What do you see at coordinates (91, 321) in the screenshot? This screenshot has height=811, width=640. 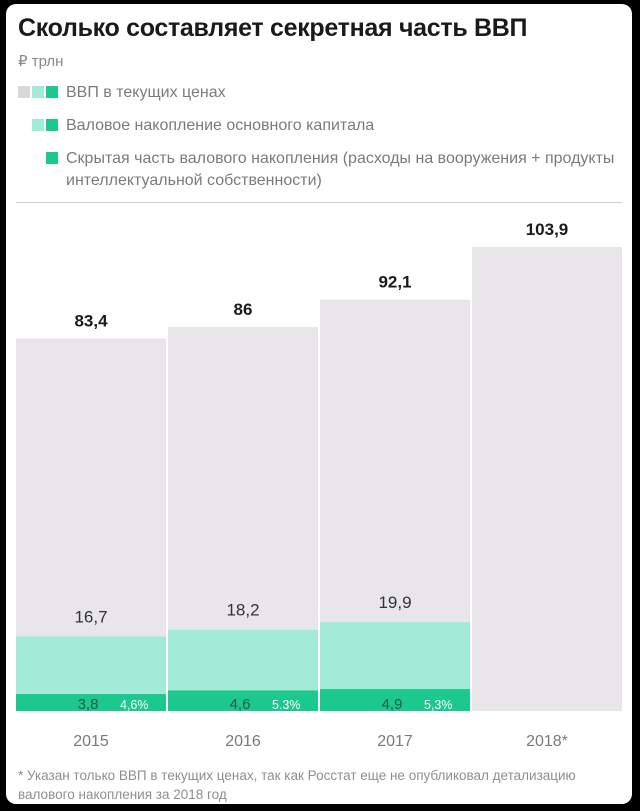 I see `gdp-value-label: 83,4` at bounding box center [91, 321].